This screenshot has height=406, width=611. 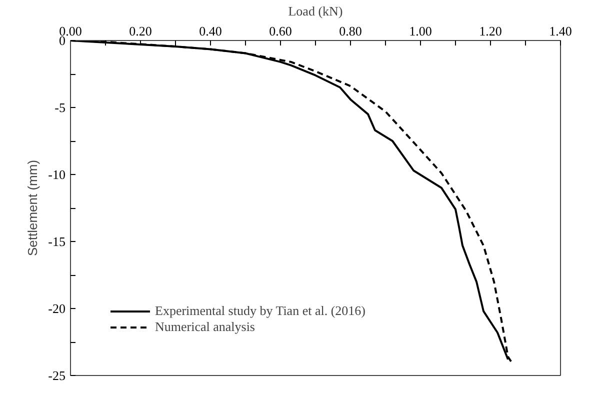 I want to click on y-axis-title: Settlement (mm), so click(x=32, y=208).